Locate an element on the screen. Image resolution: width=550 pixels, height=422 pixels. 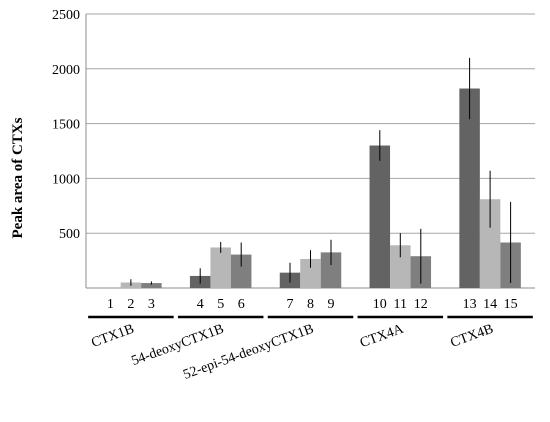
bar-number-label: 1 is located at coordinates (110, 304).